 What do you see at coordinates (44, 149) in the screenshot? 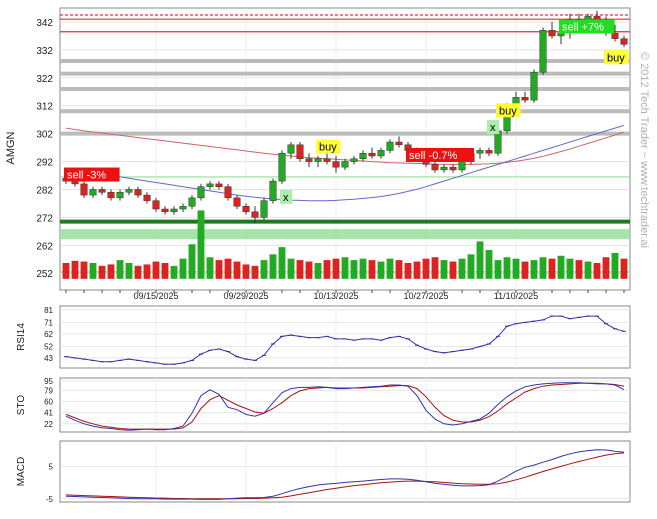
I see `price-axis: 252 262 272 282 292 302 312 322 332 342` at bounding box center [44, 149].